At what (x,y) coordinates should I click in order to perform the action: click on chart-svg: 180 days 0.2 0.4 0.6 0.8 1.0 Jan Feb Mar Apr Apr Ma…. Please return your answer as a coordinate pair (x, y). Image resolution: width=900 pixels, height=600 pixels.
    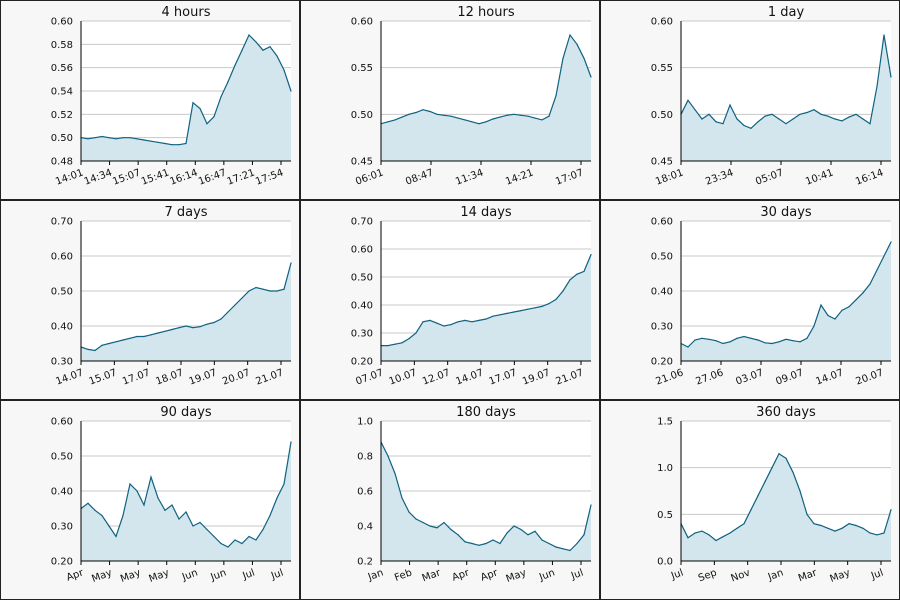
    Looking at the image, I should click on (474, 495).